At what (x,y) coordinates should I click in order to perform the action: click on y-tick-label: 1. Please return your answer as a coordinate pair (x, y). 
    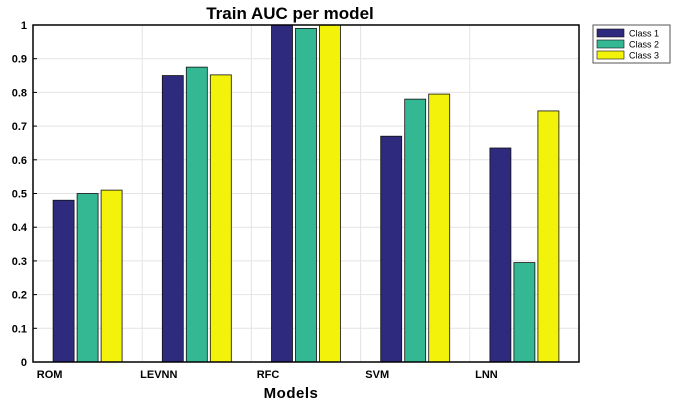
    Looking at the image, I should click on (24, 26).